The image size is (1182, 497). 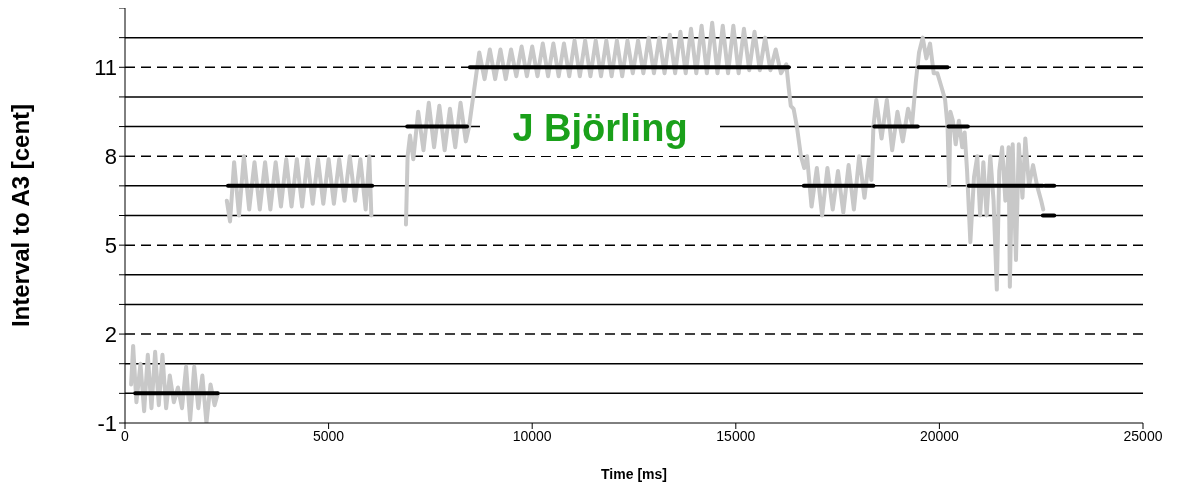 What do you see at coordinates (532, 435) in the screenshot?
I see `x-tick-label: 10000` at bounding box center [532, 435].